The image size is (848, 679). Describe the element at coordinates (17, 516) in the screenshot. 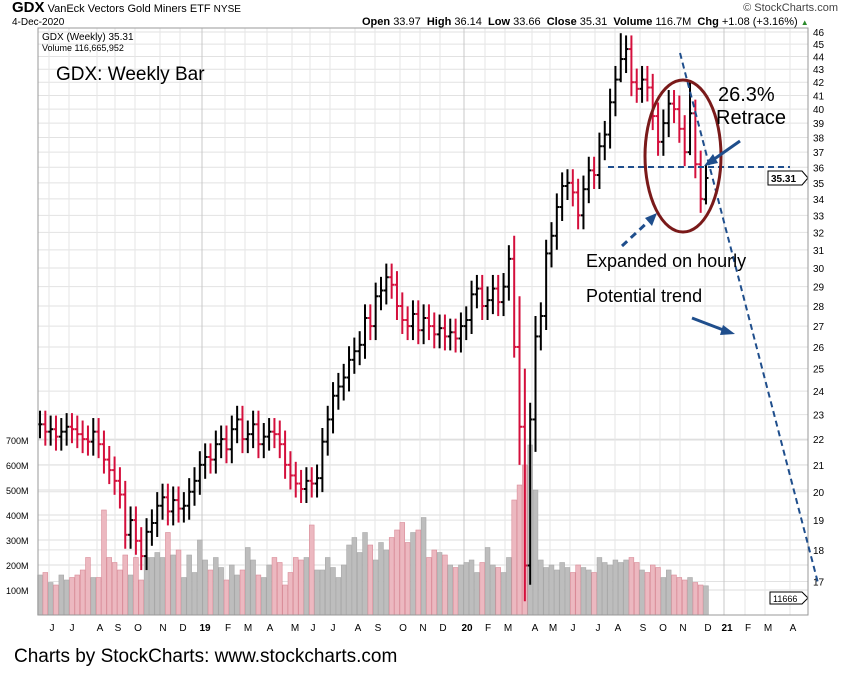

I see `volume-tick-label: 400M` at that location.